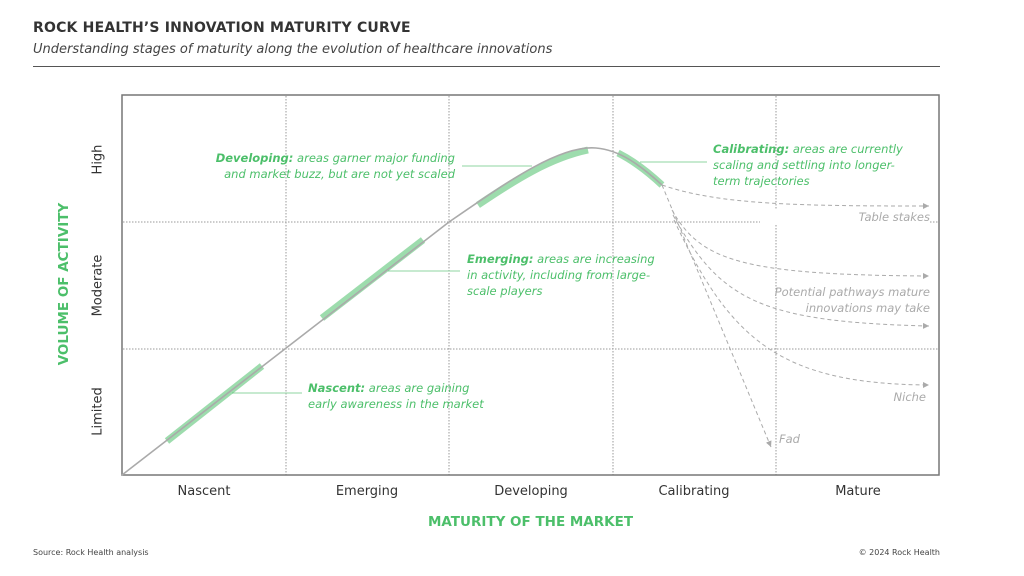 The width and height of the screenshot is (1024, 576). I want to click on y-axis-label: VOLUME OF ACTIVITY, so click(64, 284).